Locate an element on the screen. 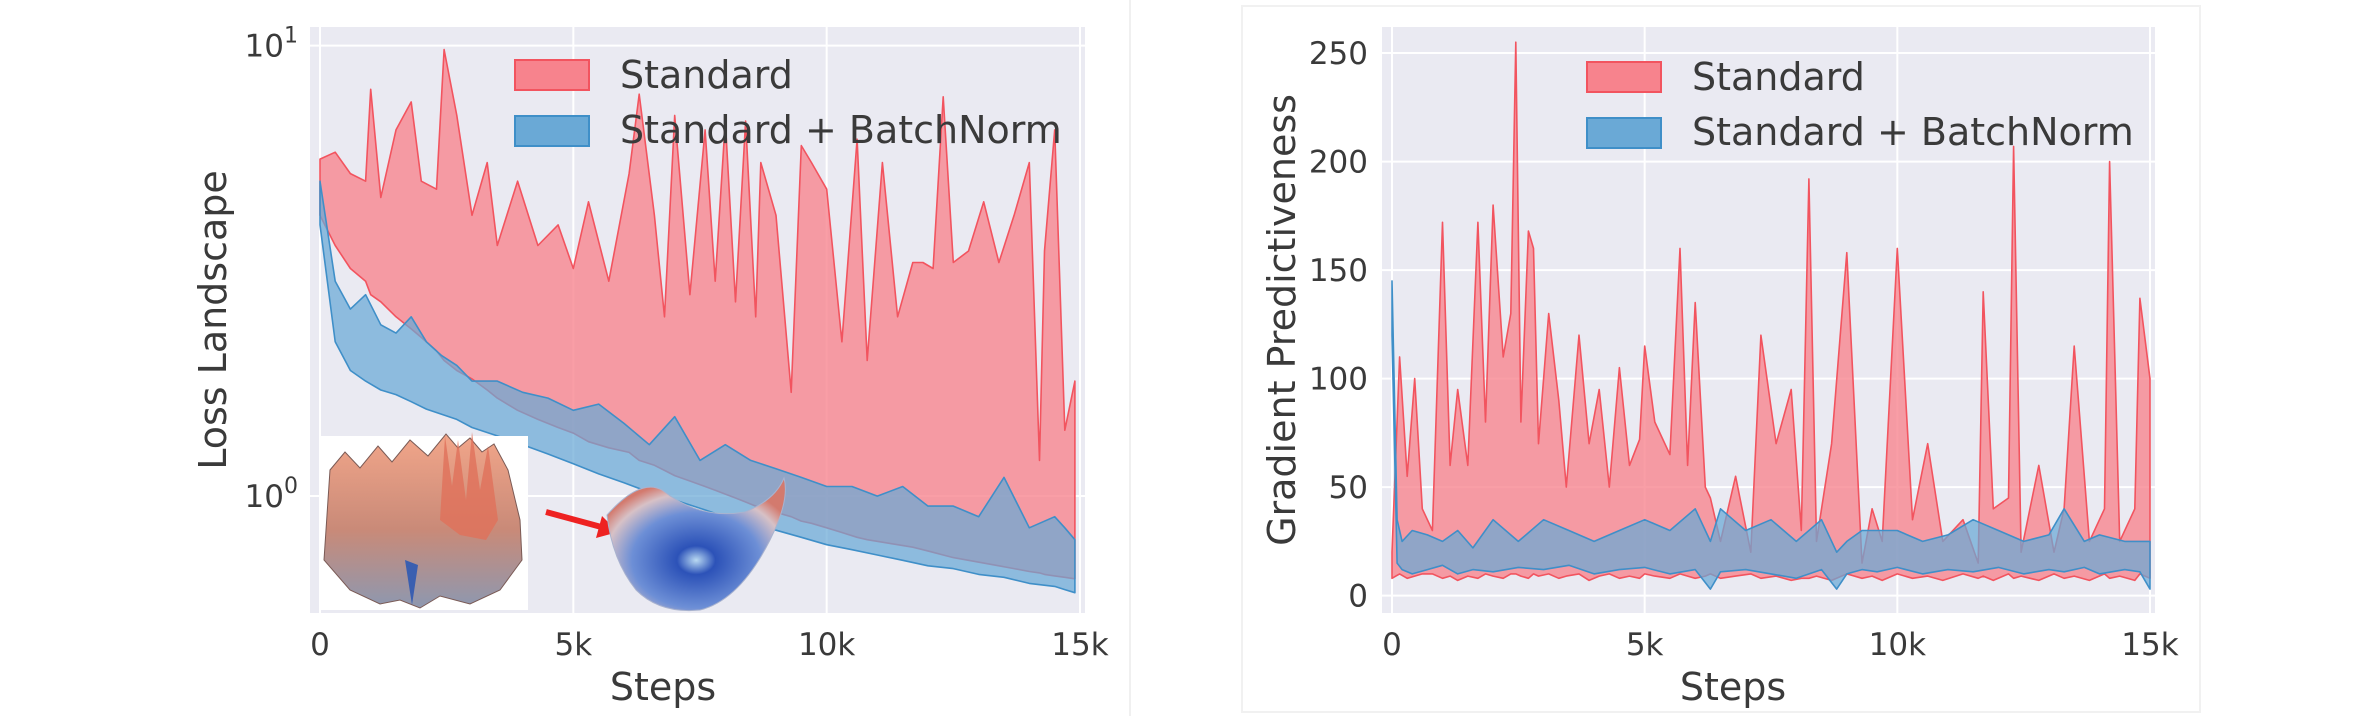 The image size is (2380, 716). inset-illustration is located at coordinates (553, 522).